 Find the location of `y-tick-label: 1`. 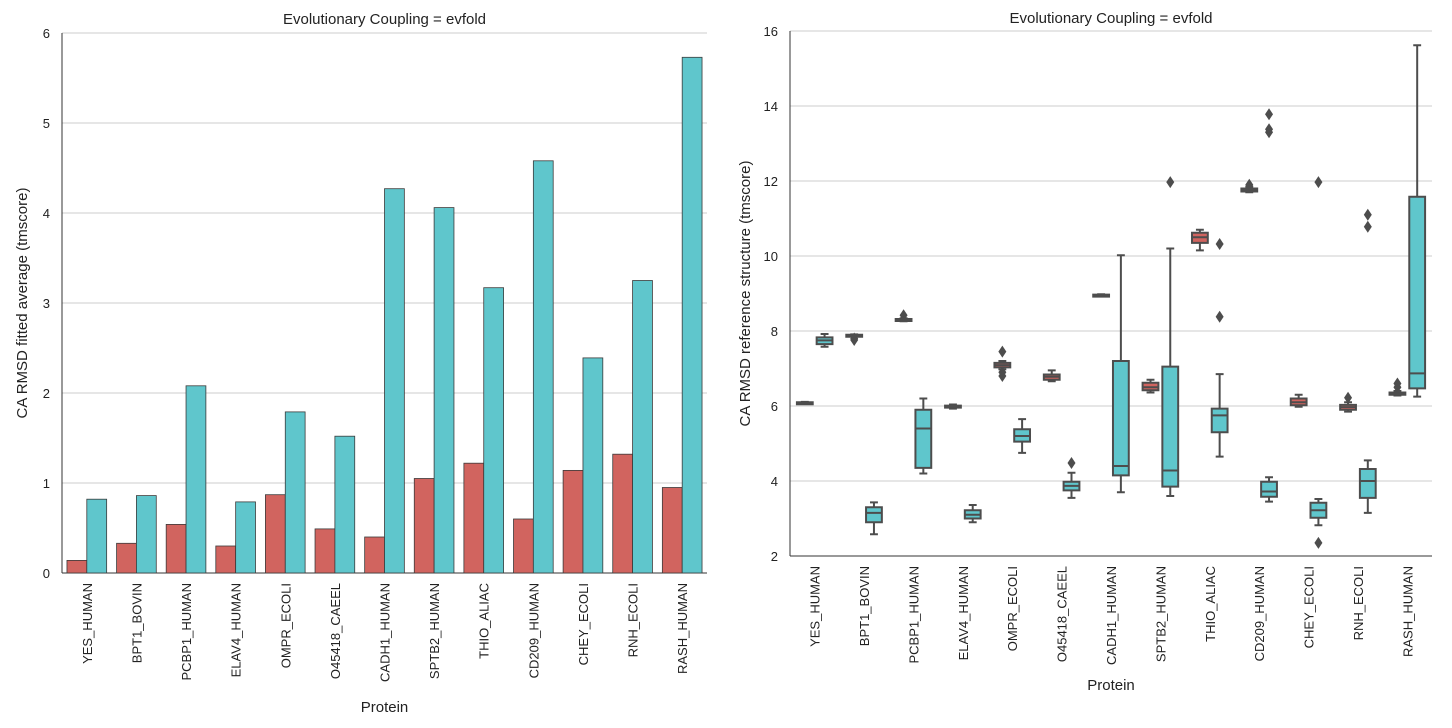

y-tick-label: 1 is located at coordinates (46, 483).